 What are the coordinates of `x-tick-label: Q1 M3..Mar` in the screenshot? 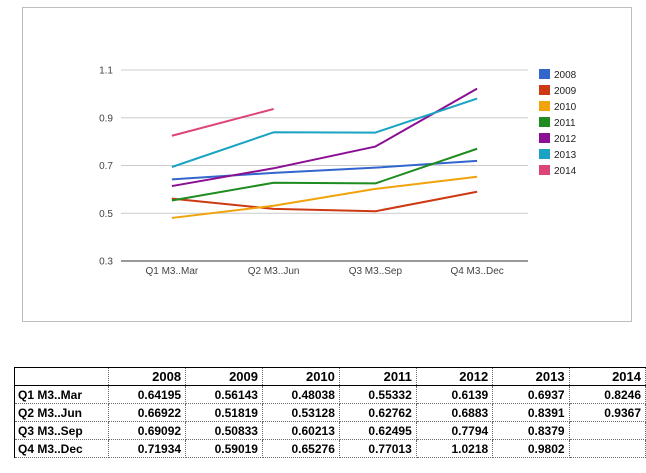 It's located at (171, 271).